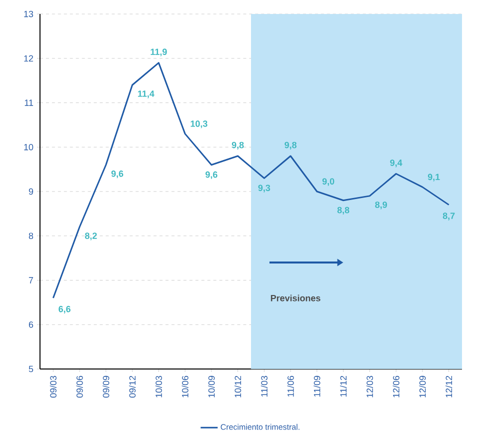 This screenshot has width=477, height=437. Describe the element at coordinates (146, 94) in the screenshot. I see `data-label: 11,4` at that location.